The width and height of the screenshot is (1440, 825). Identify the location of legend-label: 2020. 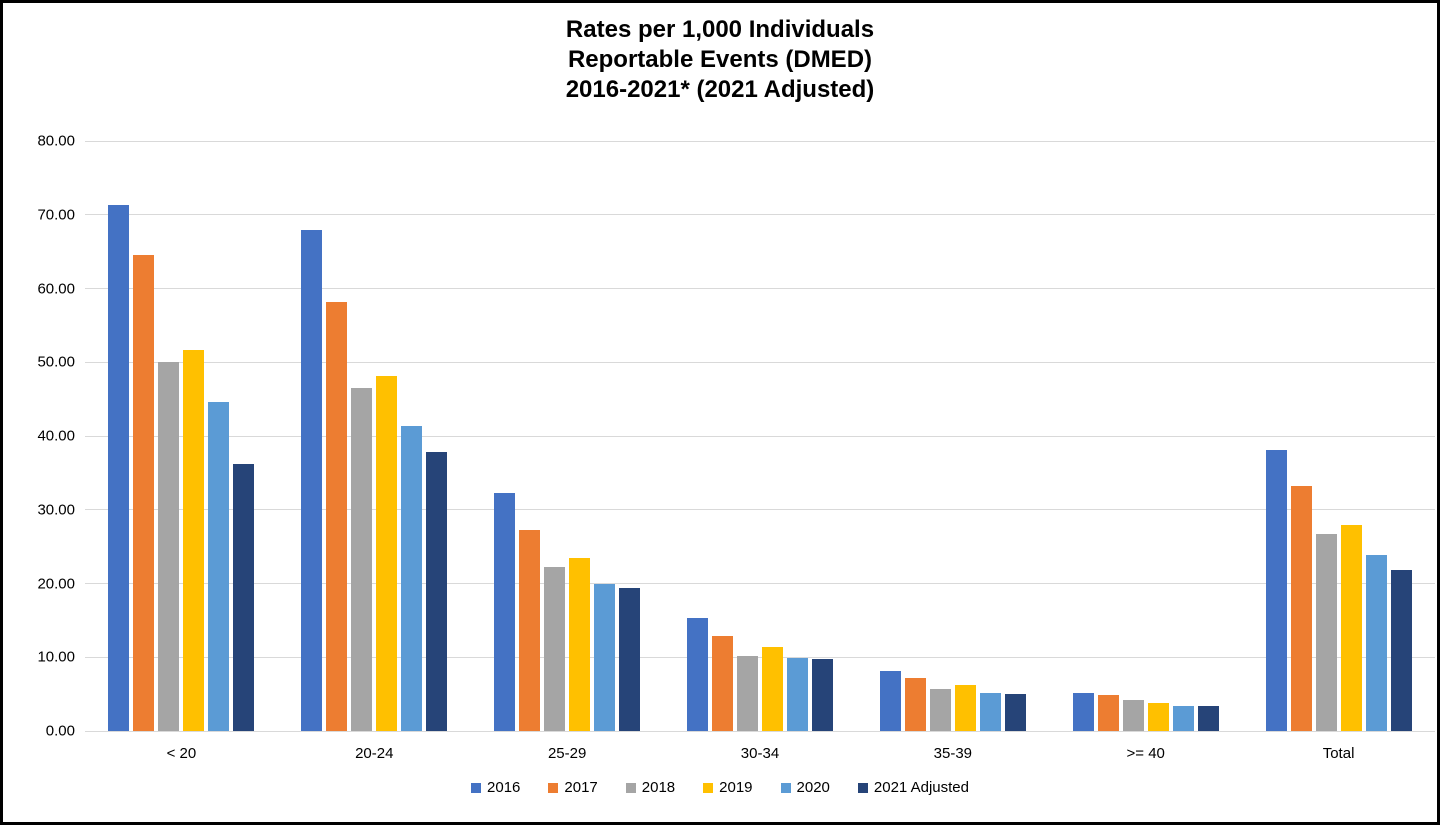
(813, 787).